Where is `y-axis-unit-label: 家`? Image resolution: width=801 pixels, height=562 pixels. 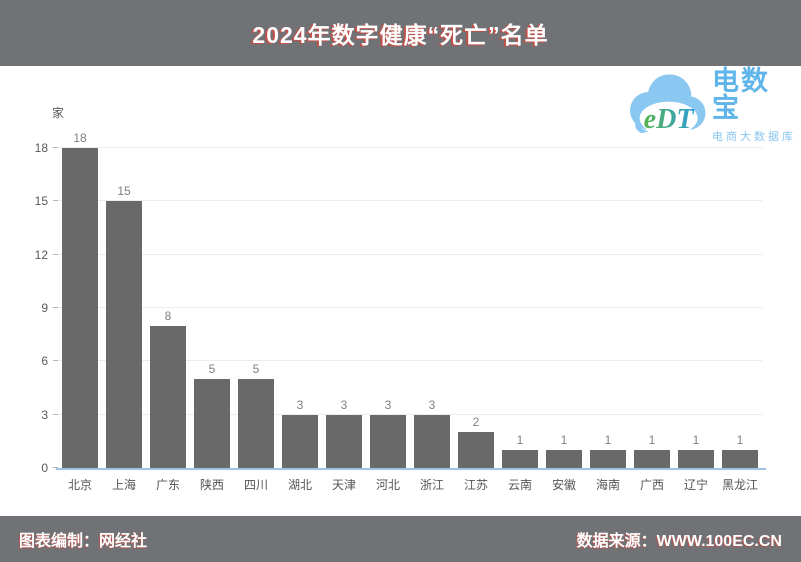
y-axis-unit-label: 家 is located at coordinates (58, 113).